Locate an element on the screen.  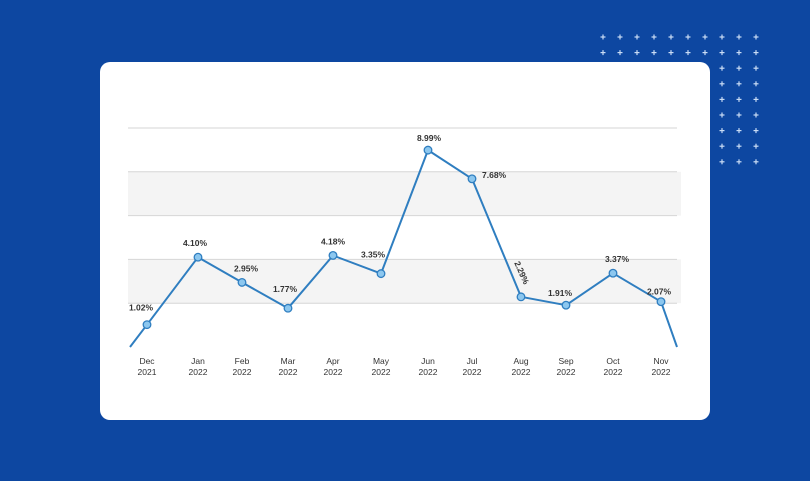
x-tick-month: Oct is located at coordinates (613, 361).